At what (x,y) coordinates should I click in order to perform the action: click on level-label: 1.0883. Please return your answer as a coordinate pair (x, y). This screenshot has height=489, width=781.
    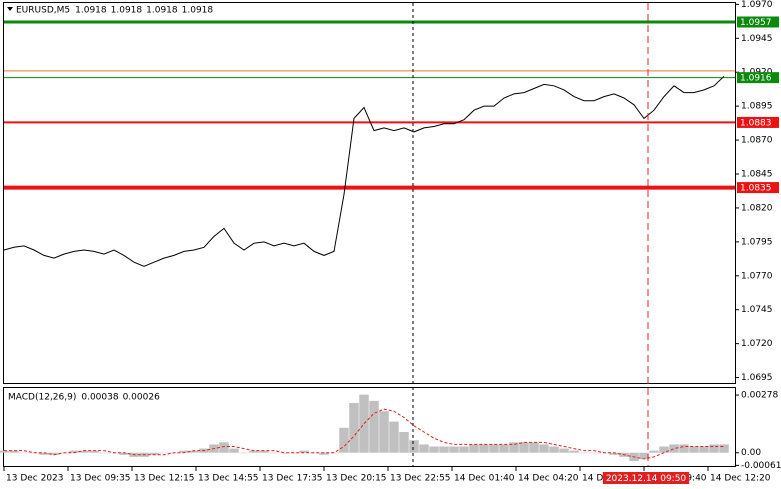
    Looking at the image, I should click on (756, 123).